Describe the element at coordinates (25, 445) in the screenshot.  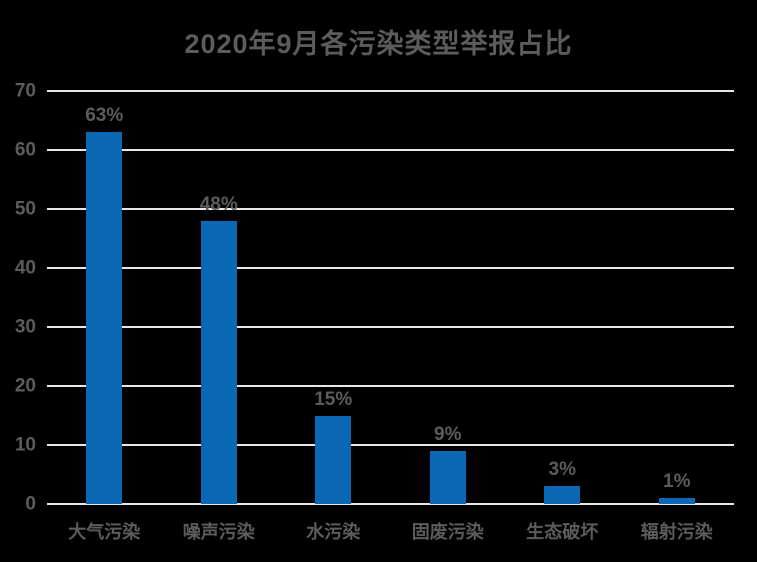
I see `y-tick-label: 10` at that location.